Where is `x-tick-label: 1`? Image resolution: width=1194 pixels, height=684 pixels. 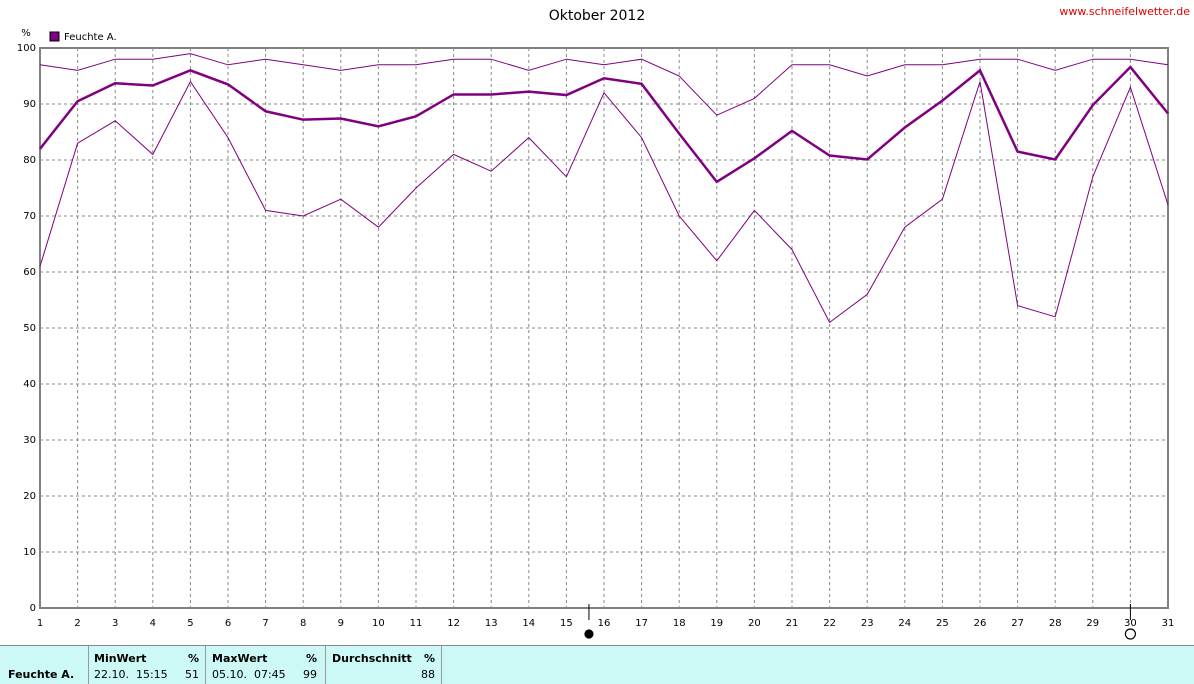 x-tick-label: 1 is located at coordinates (40, 623).